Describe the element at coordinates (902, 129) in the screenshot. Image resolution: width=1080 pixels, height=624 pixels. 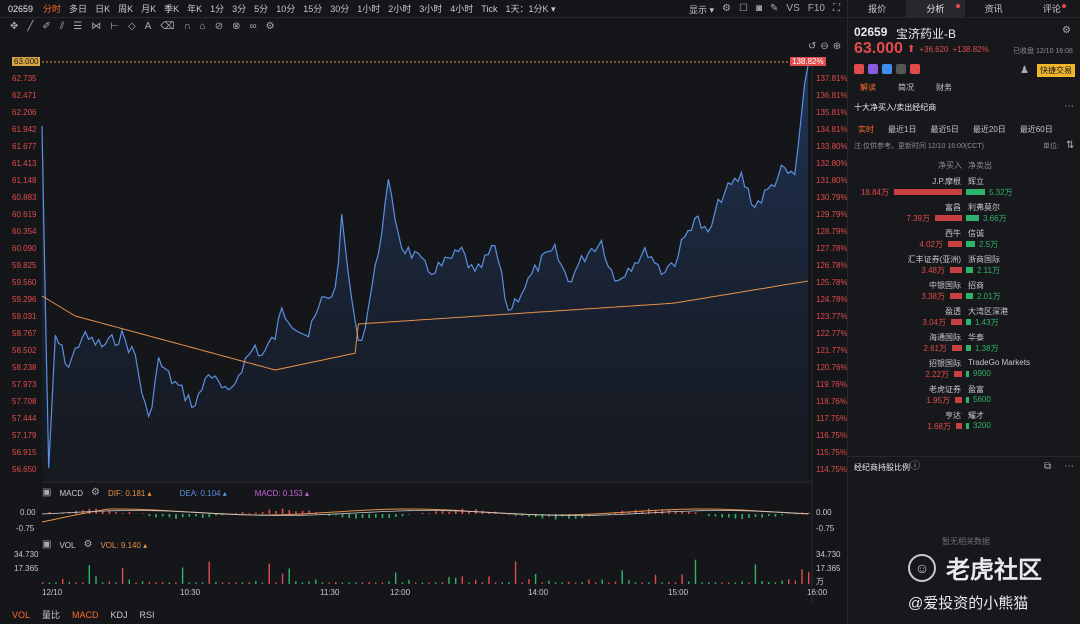
I see `period-1d: 最近1日` at that location.